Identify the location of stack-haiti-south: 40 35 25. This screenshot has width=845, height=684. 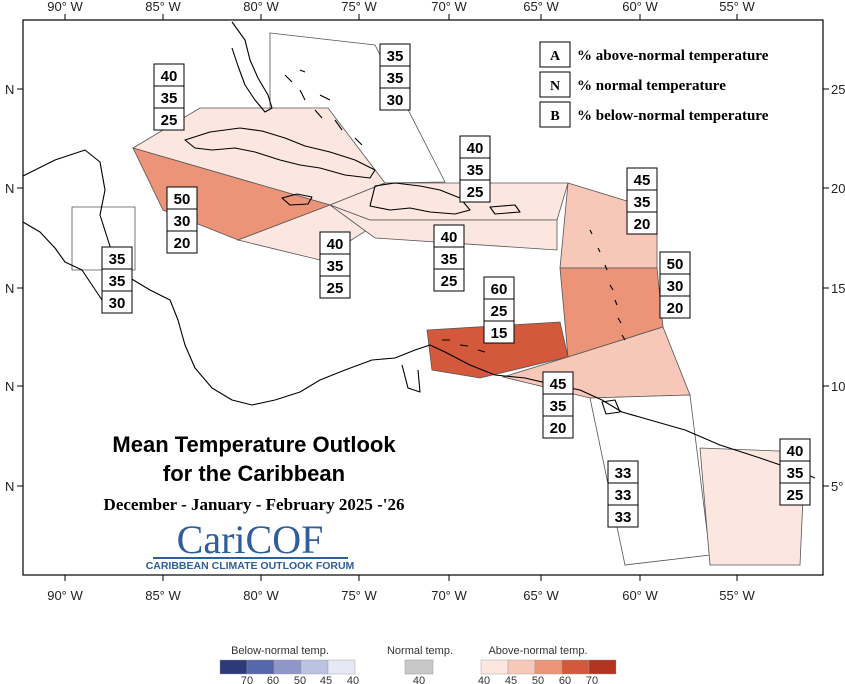
(335, 265).